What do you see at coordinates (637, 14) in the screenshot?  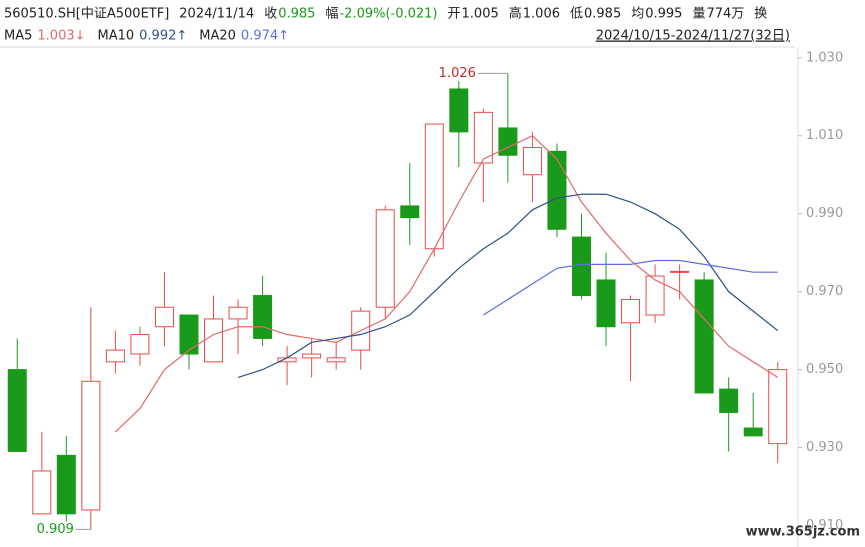 I see `header-text: 均` at bounding box center [637, 14].